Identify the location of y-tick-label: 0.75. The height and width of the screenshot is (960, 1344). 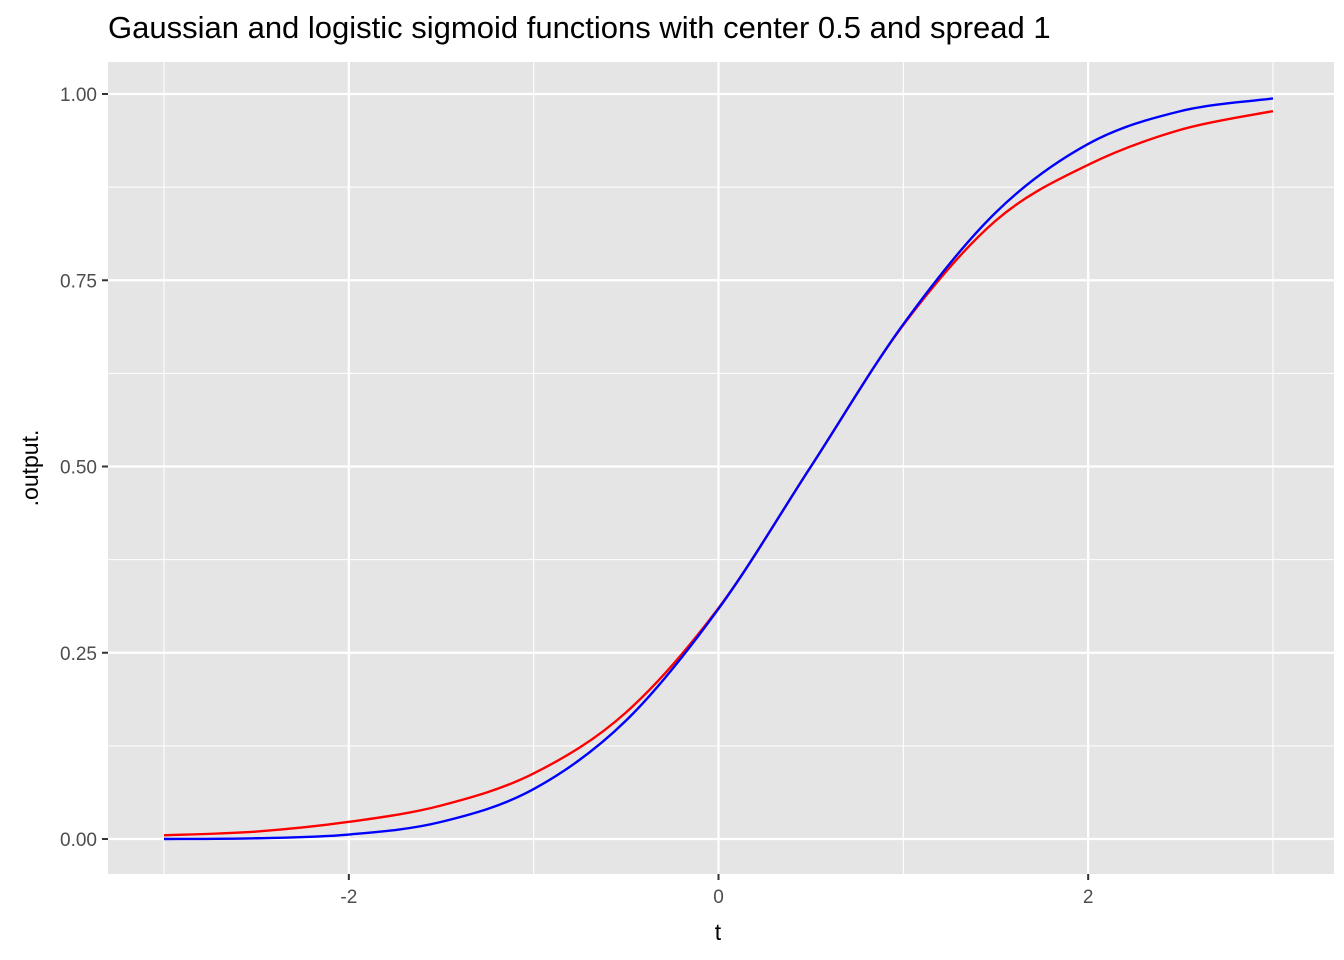
(78, 281).